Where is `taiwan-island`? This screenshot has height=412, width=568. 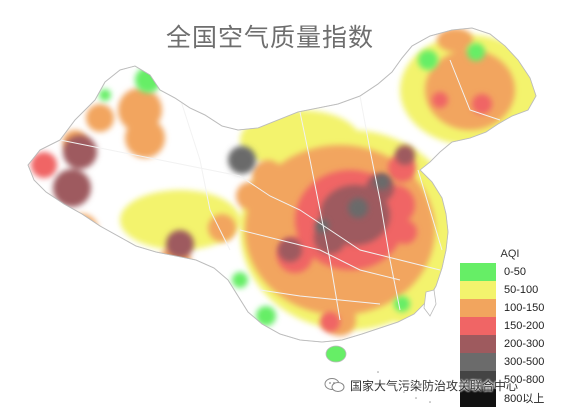
taiwan-island is located at coordinates (430, 303).